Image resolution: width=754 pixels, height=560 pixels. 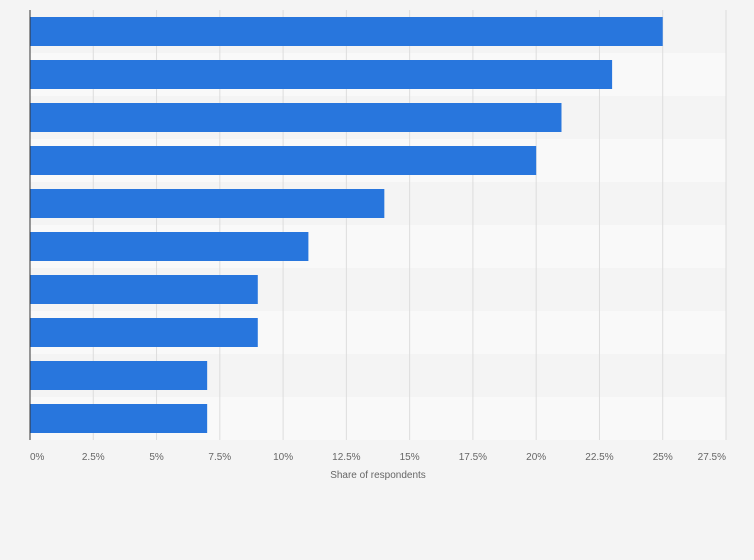 I want to click on x-tick-label: 27.5%, so click(x=712, y=457).